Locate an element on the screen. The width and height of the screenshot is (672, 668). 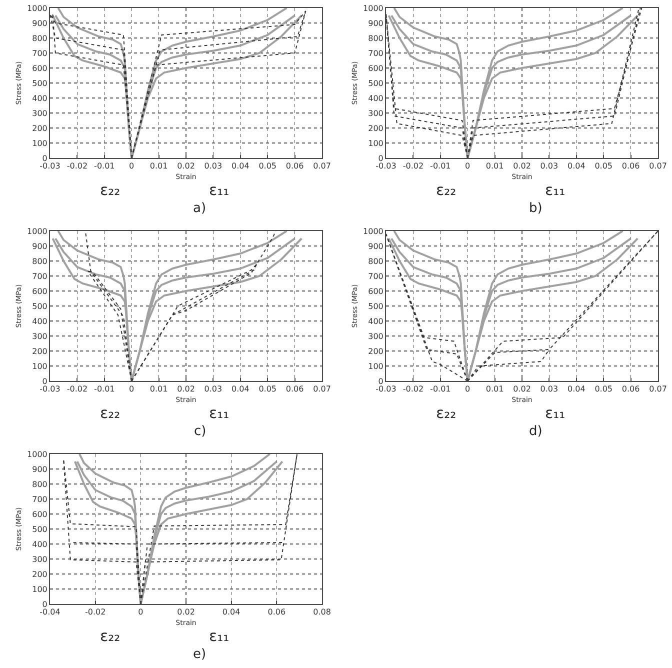
text: c) is located at coordinates (200, 431).